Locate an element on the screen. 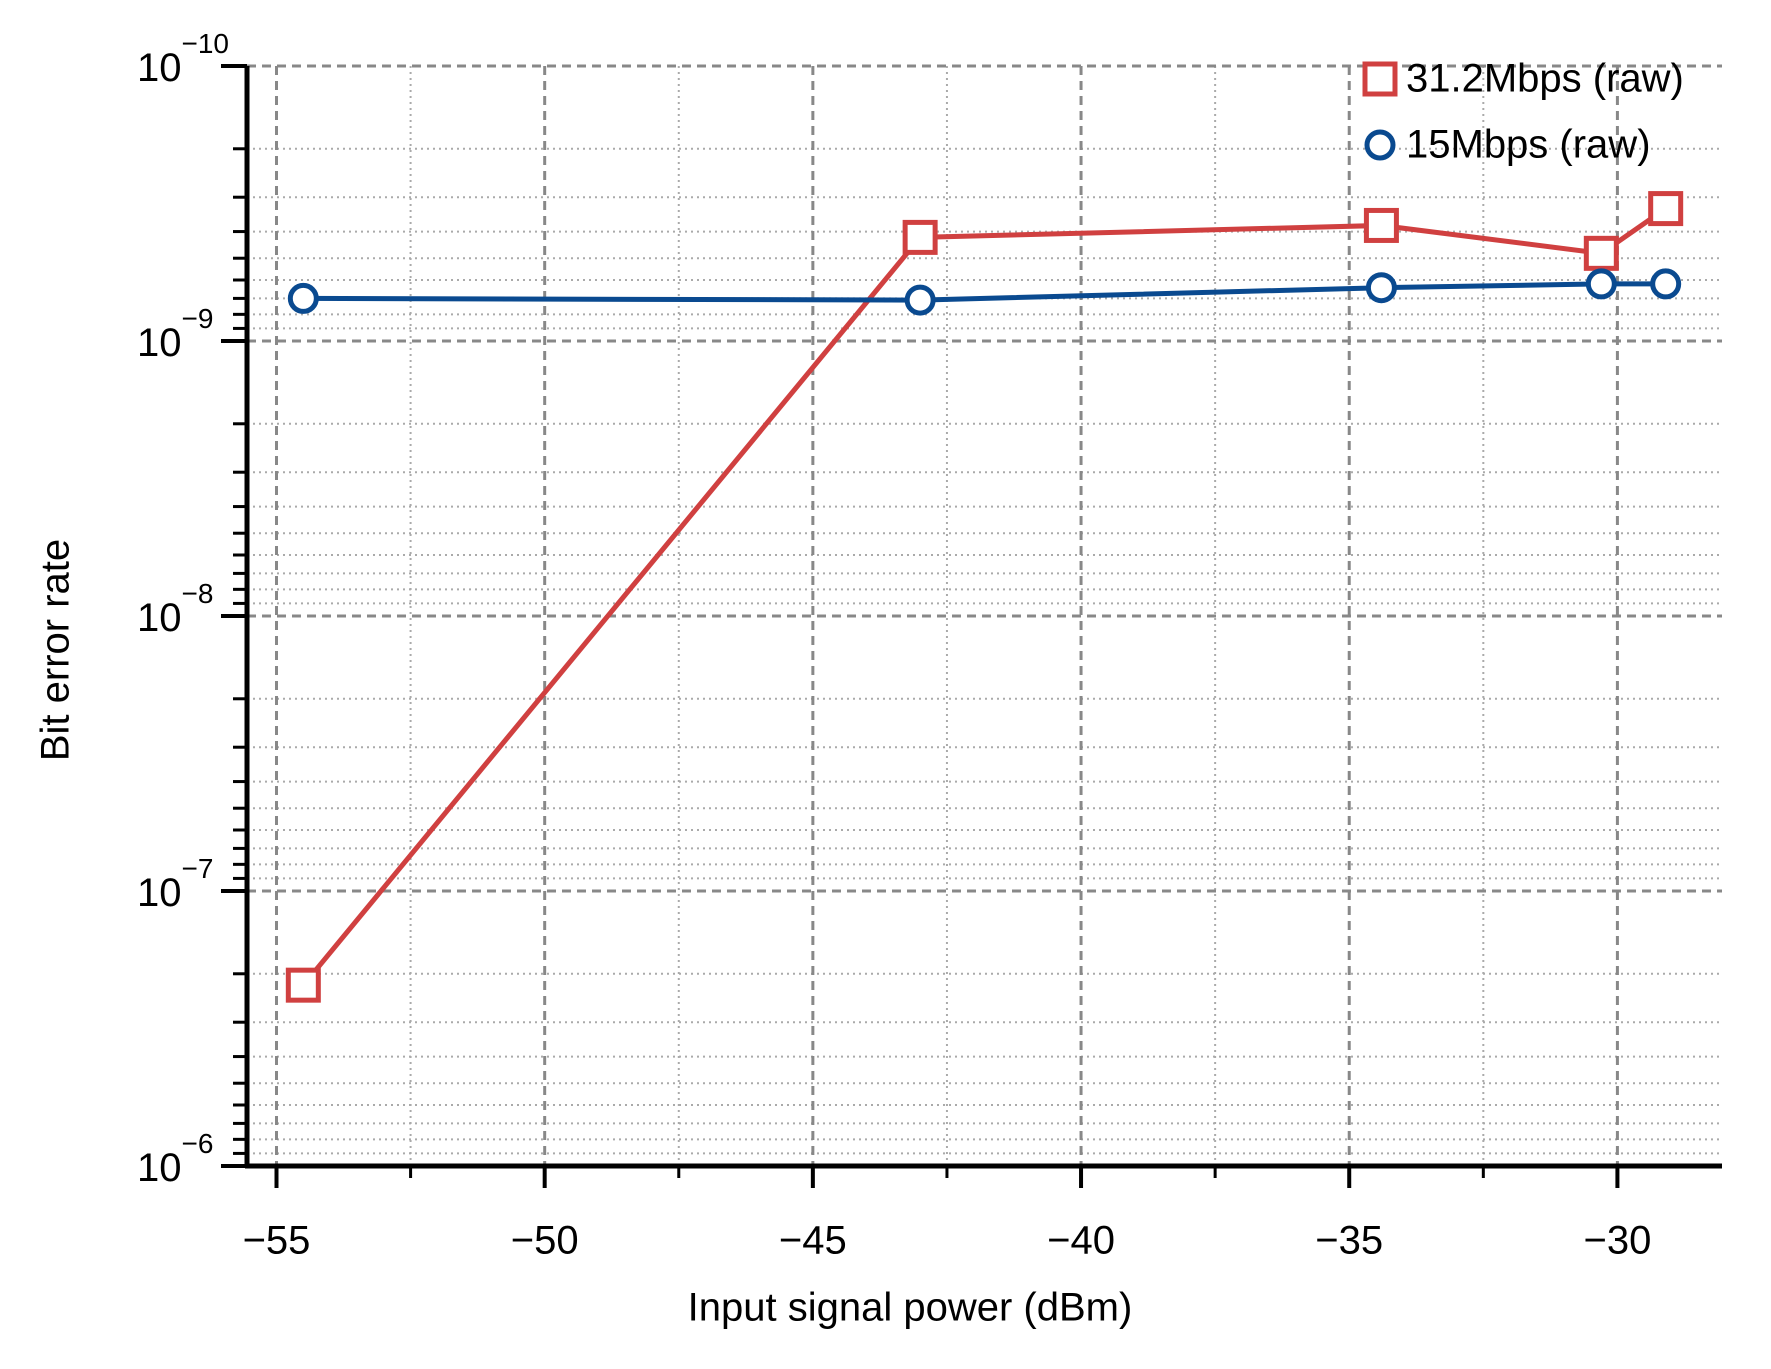  y-tick-label: 10⁻⁷ is located at coordinates (175, 883).